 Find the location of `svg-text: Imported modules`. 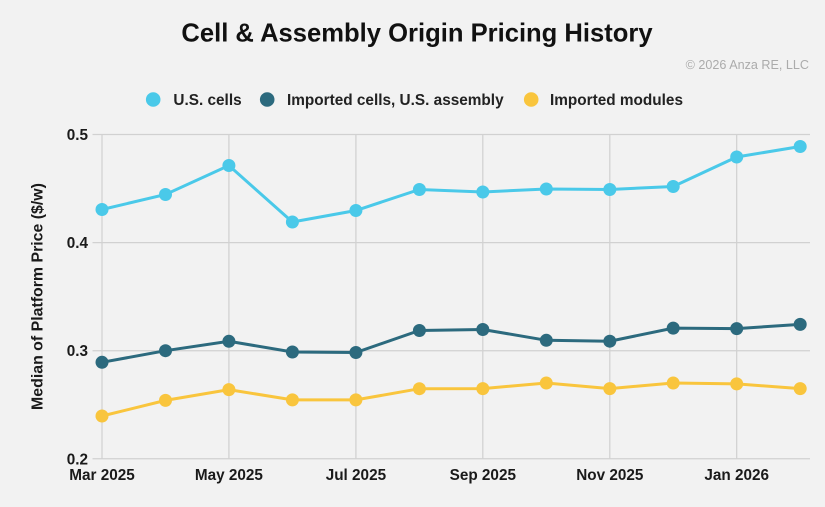

svg-text: Imported modules is located at coordinates (616, 100).